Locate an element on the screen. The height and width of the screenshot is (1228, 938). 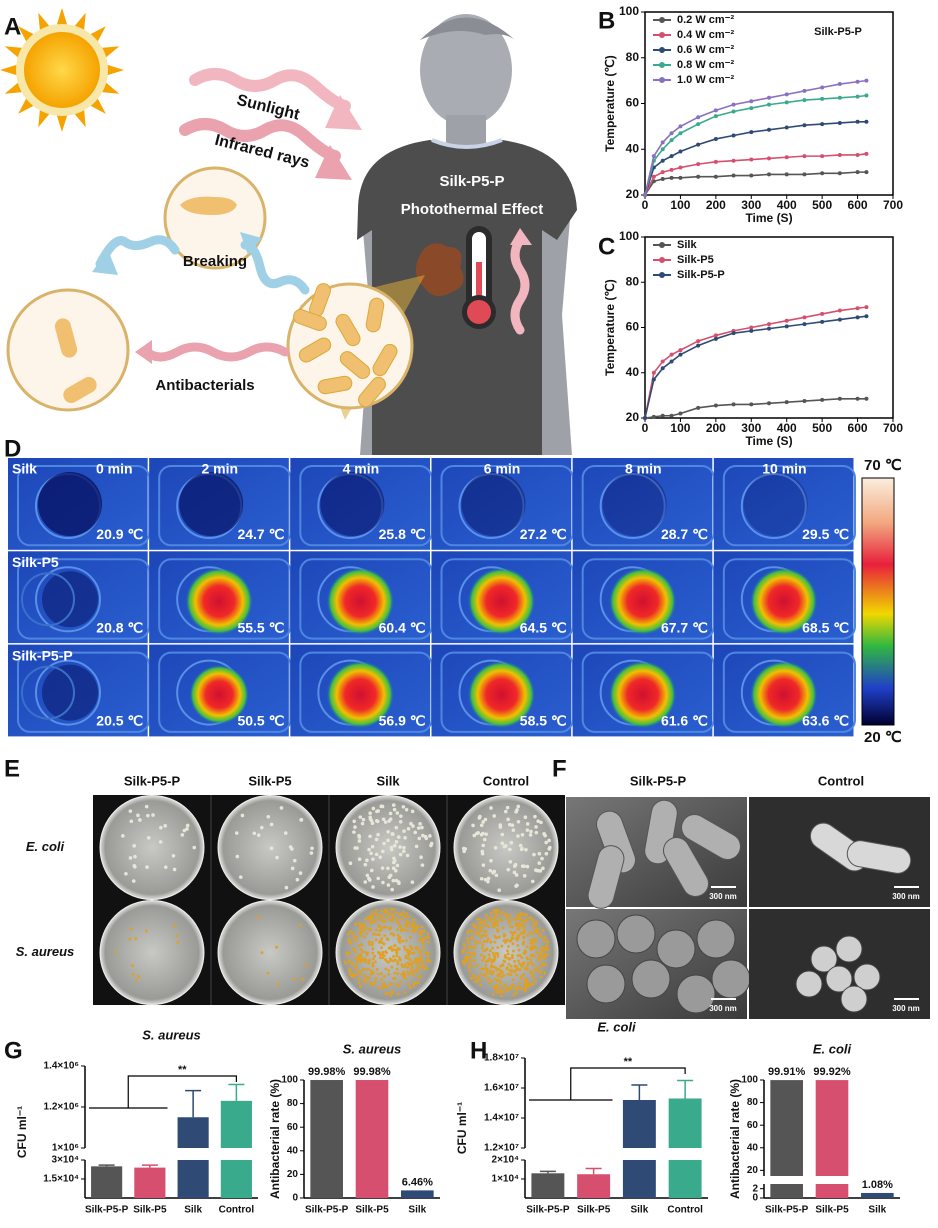
y-tick-label: 1×10⁶ is located at coordinates (65, 1148).